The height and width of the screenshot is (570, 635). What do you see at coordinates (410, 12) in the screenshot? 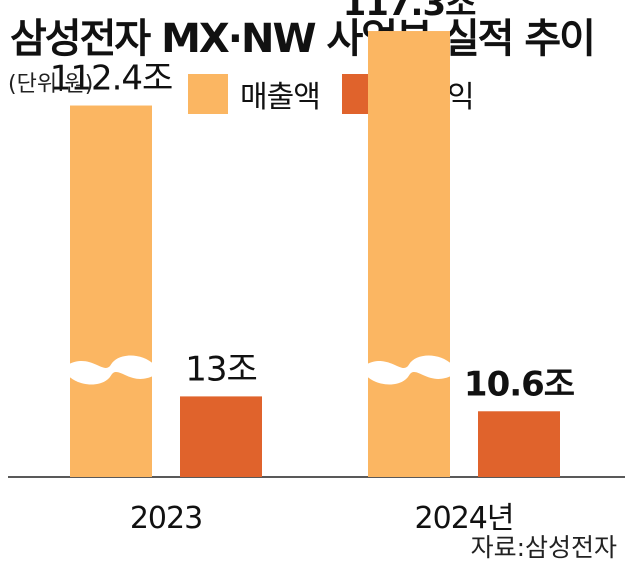
I see `data-label-revenue-1: 117.3조` at bounding box center [410, 12].